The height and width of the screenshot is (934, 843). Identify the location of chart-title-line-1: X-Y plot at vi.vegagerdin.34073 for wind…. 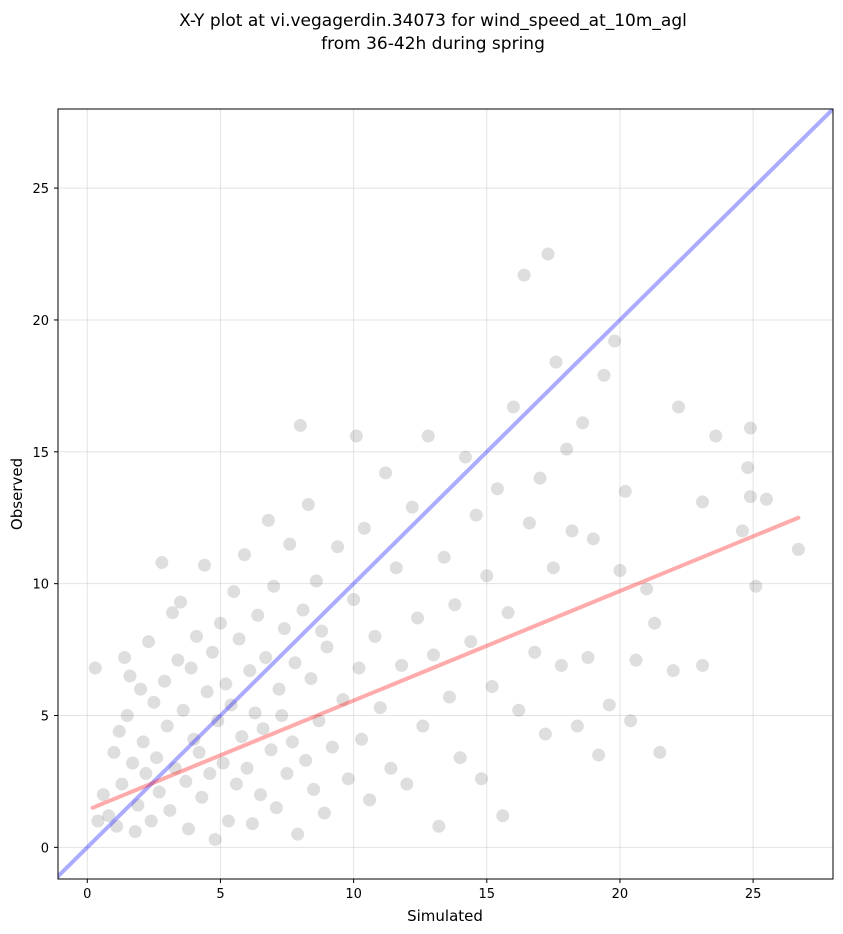
(433, 21).